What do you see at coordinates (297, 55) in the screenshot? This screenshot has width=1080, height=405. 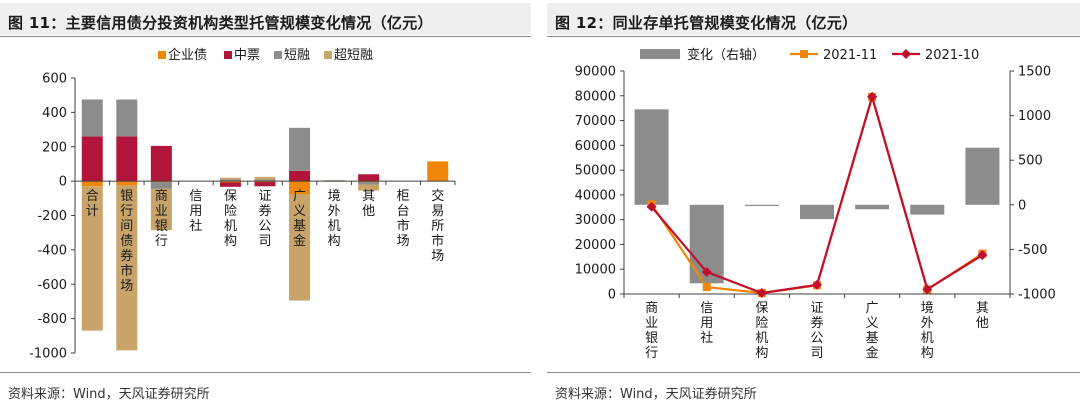 I see `legend-label: 短融` at bounding box center [297, 55].